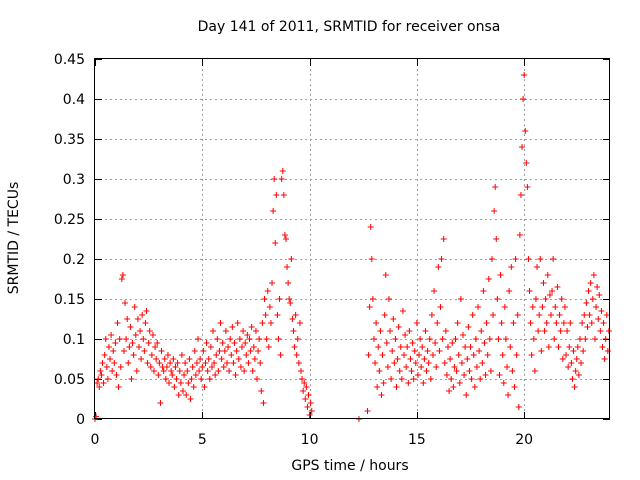 Image resolution: width=640 pixels, height=480 pixels. Describe the element at coordinates (69, 380) in the screenshot. I see `y-tick-label: 0.05` at that location.